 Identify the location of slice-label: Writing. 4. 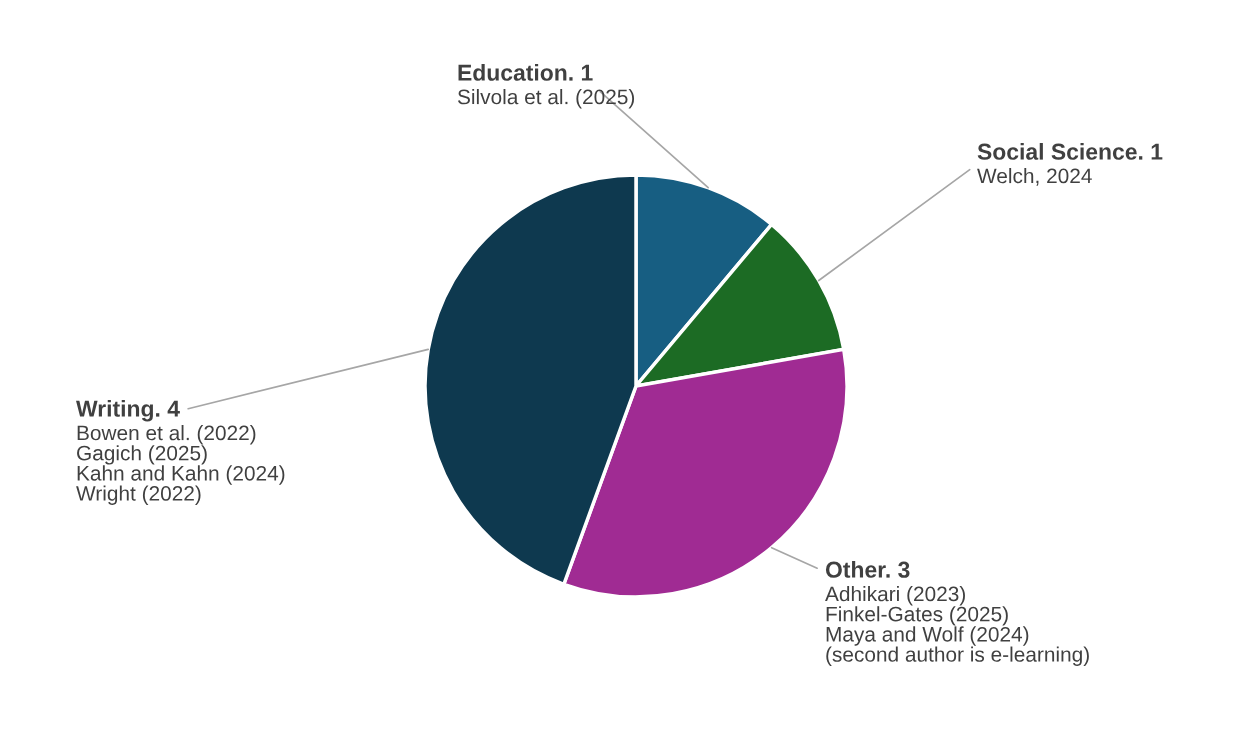
(128, 411).